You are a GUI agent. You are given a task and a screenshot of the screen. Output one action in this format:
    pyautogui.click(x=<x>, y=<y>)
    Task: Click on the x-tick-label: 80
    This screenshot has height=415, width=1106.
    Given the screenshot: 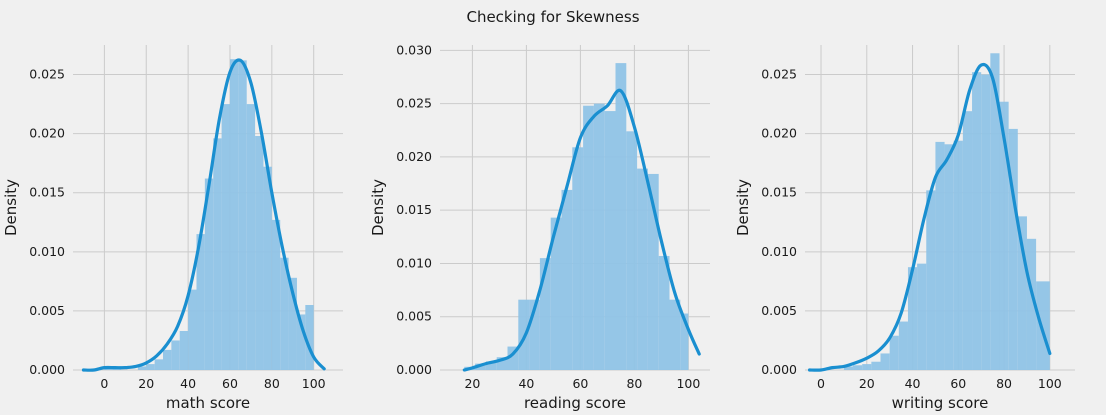 What is the action you would take?
    pyautogui.click(x=1004, y=383)
    